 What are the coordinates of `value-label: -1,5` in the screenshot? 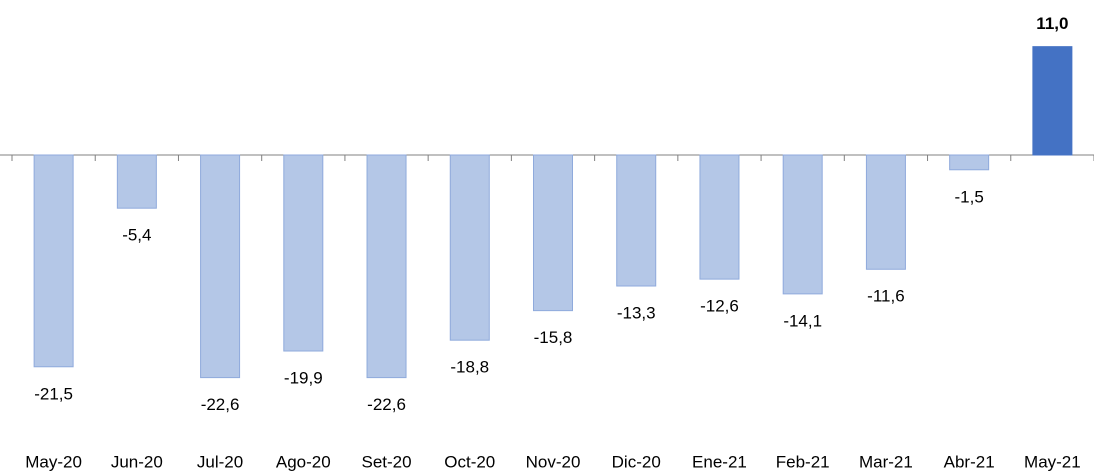 It's located at (969, 196).